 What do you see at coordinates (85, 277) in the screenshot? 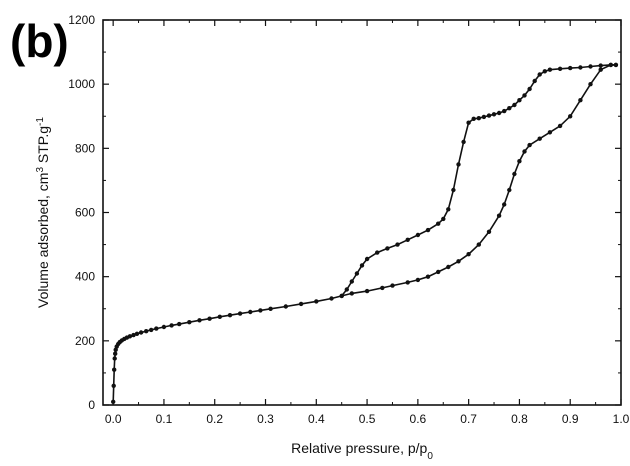
I see `y-tick-label: 400` at bounding box center [85, 277].